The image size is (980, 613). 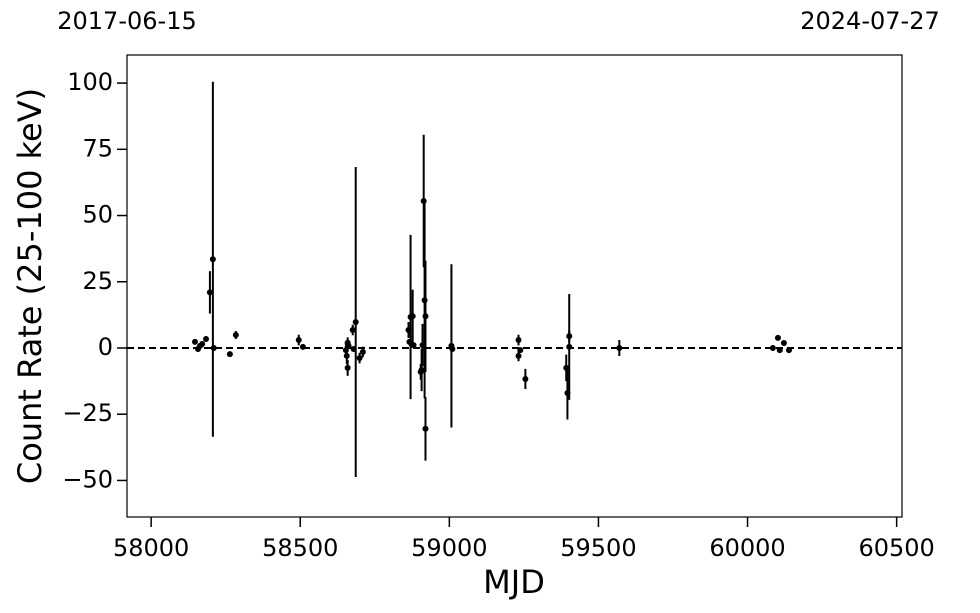 I want to click on y-tick-label: −50, so click(x=87, y=479).